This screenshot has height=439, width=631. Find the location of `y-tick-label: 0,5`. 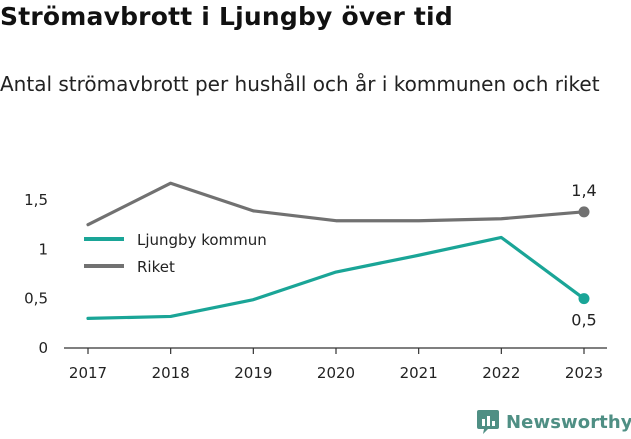

y-tick-label: 0,5 is located at coordinates (36, 299).